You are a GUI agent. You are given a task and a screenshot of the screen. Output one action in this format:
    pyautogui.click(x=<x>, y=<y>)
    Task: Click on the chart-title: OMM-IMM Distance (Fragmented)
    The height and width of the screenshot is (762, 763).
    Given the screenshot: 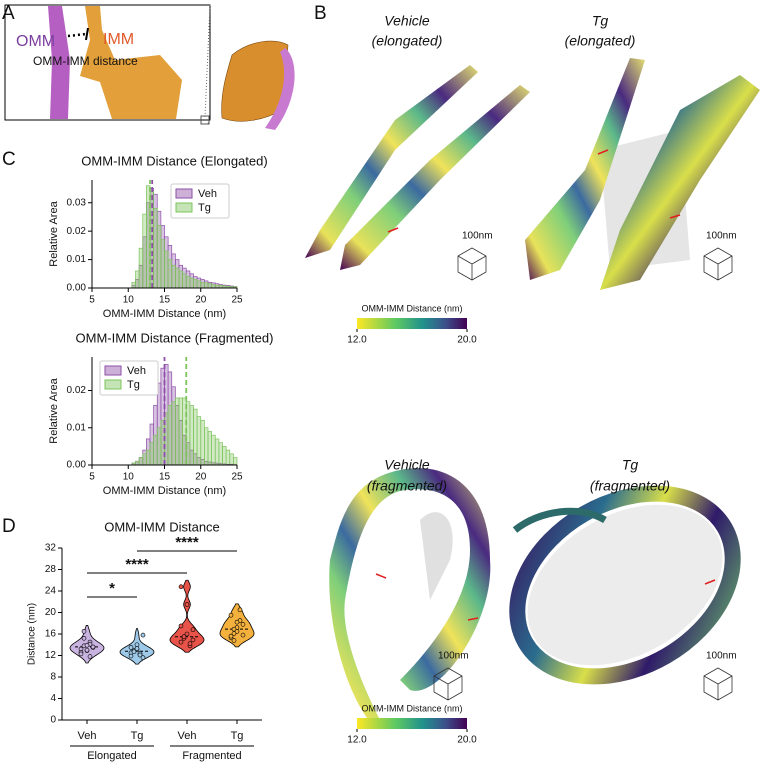 What is the action you would take?
    pyautogui.click(x=175, y=337)
    